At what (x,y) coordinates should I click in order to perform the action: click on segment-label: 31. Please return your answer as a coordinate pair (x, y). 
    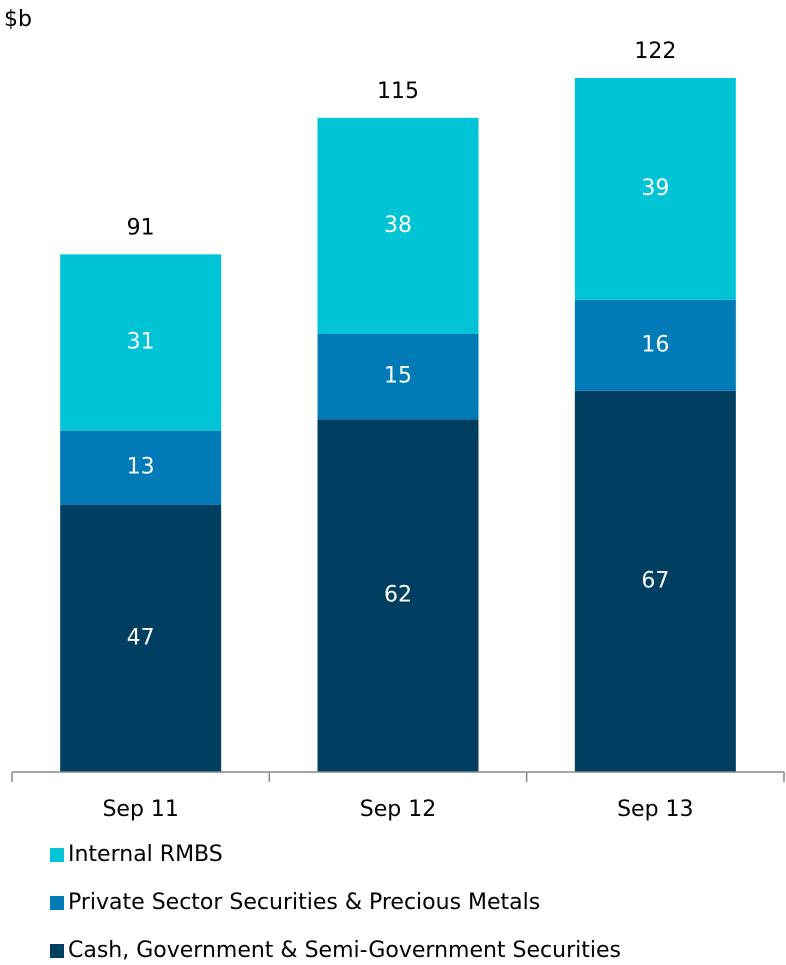
    Looking at the image, I should click on (141, 342).